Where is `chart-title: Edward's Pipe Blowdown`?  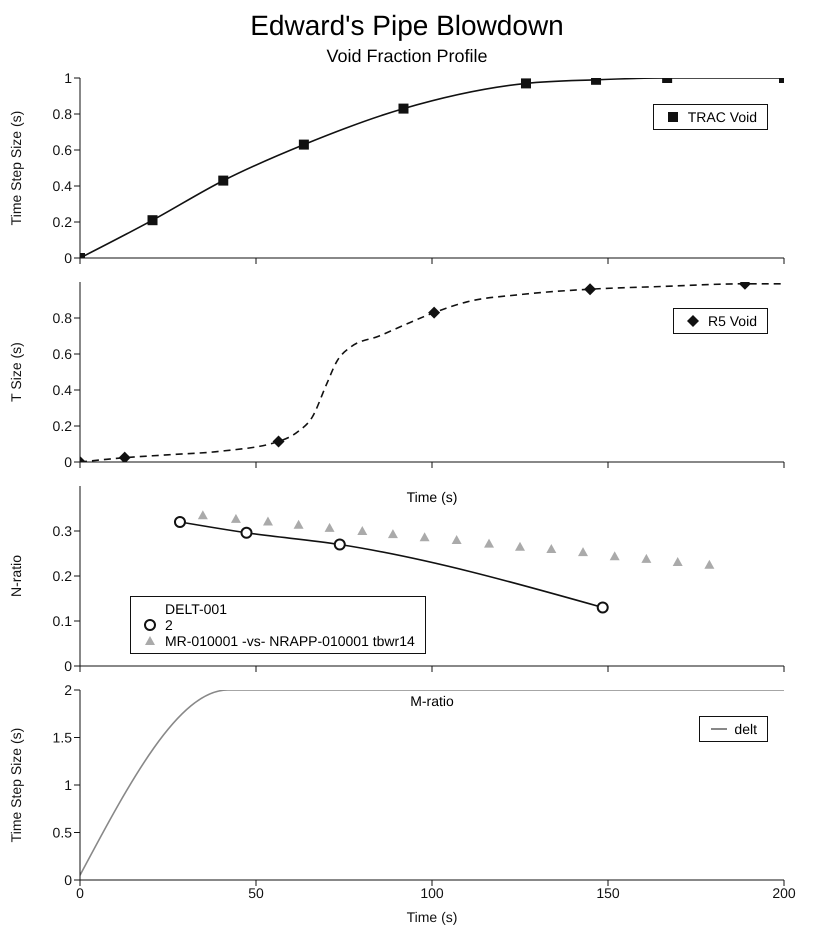 chart-title: Edward's Pipe Blowdown is located at coordinates (407, 26).